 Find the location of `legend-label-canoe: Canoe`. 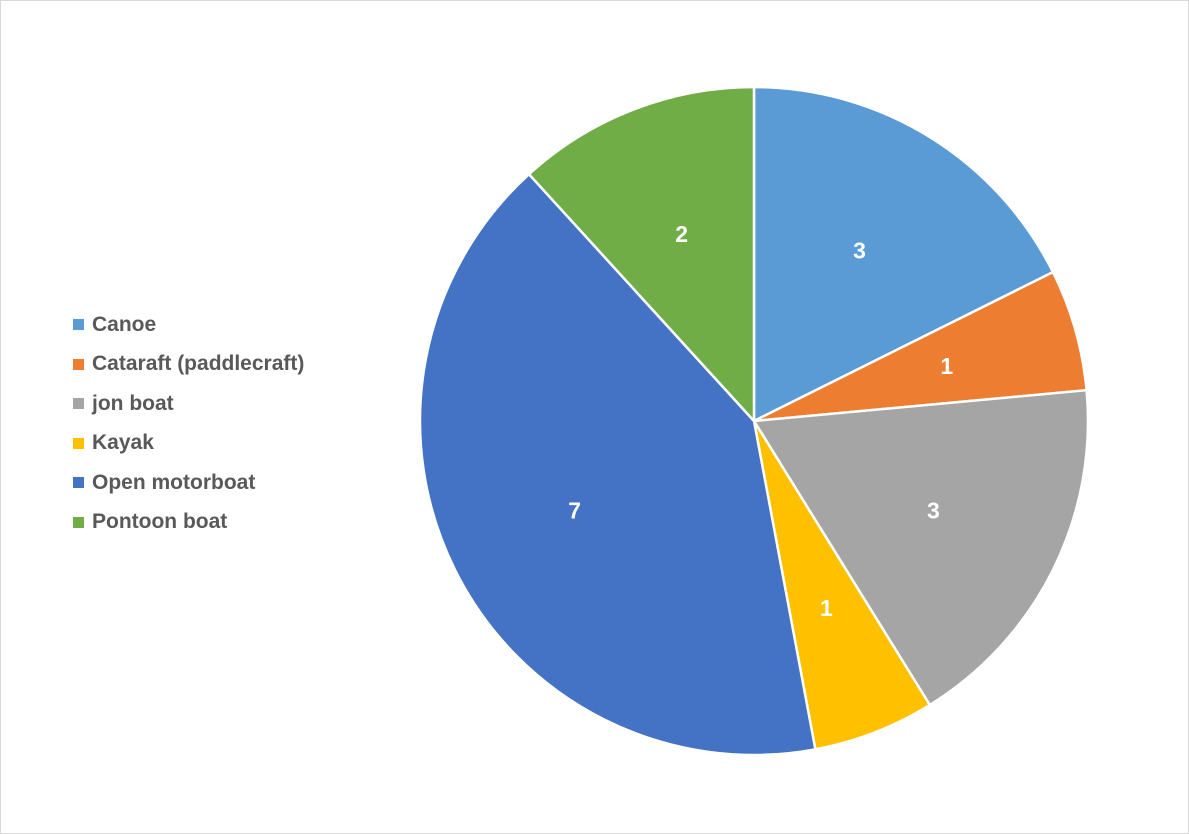

legend-label-canoe: Canoe is located at coordinates (124, 324).